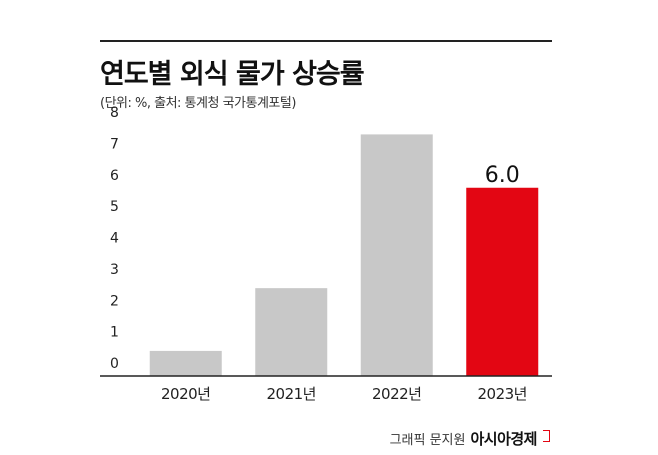 Image resolution: width=658 pixels, height=455 pixels. What do you see at coordinates (114, 333) in the screenshot?
I see `y-tick-label: 1` at bounding box center [114, 333].